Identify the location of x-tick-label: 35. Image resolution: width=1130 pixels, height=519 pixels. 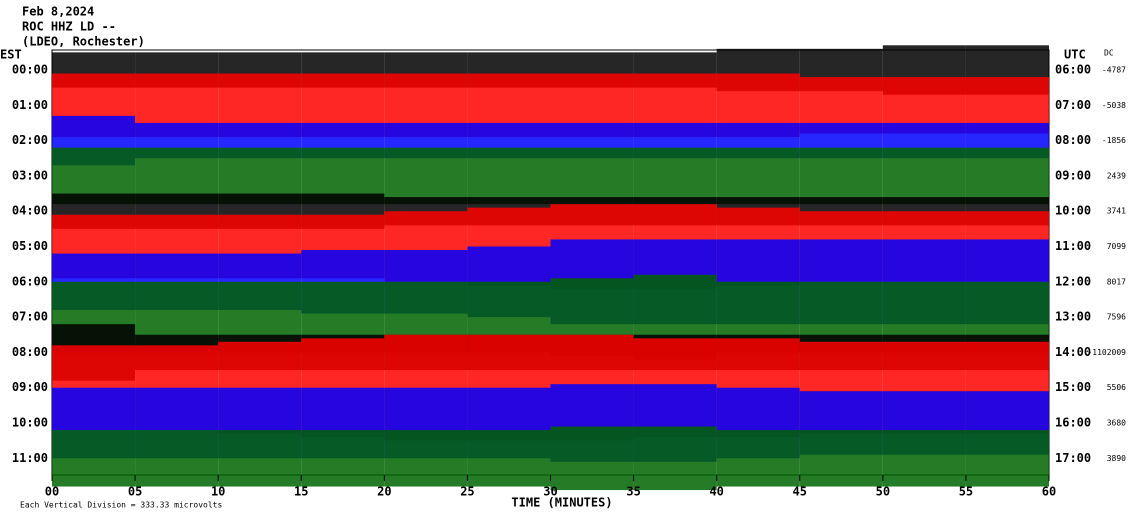
(633, 492).